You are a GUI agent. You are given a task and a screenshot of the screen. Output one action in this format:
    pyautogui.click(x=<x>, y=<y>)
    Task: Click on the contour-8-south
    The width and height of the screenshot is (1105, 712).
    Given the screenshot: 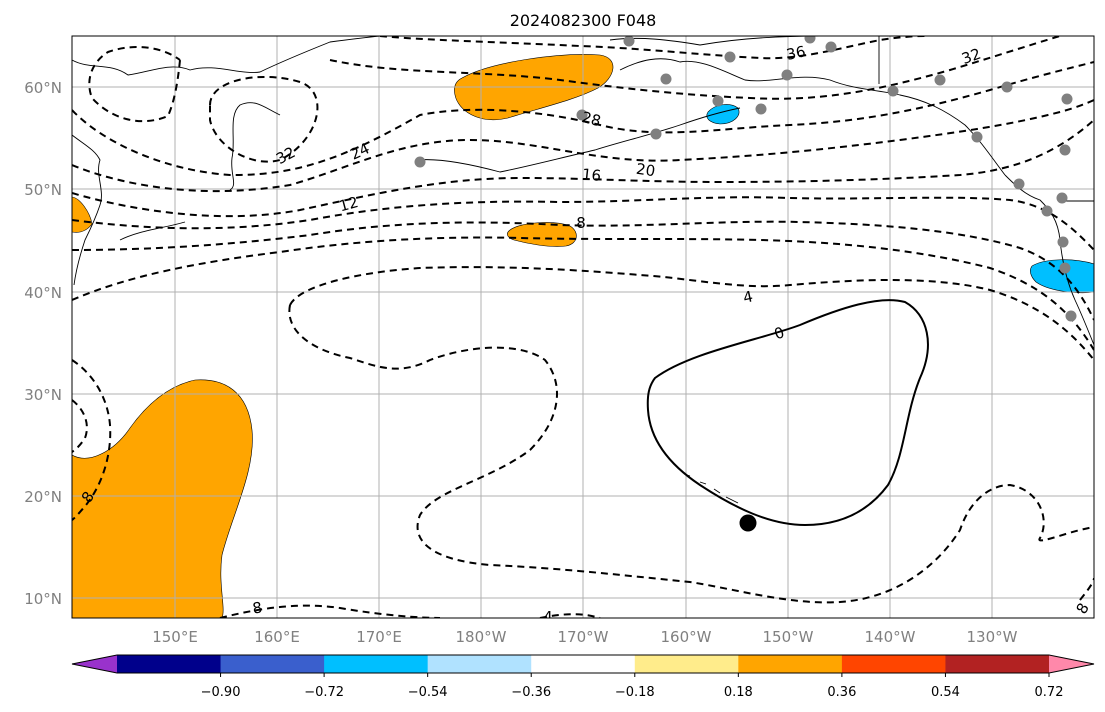 What is the action you would take?
    pyautogui.click(x=330, y=611)
    